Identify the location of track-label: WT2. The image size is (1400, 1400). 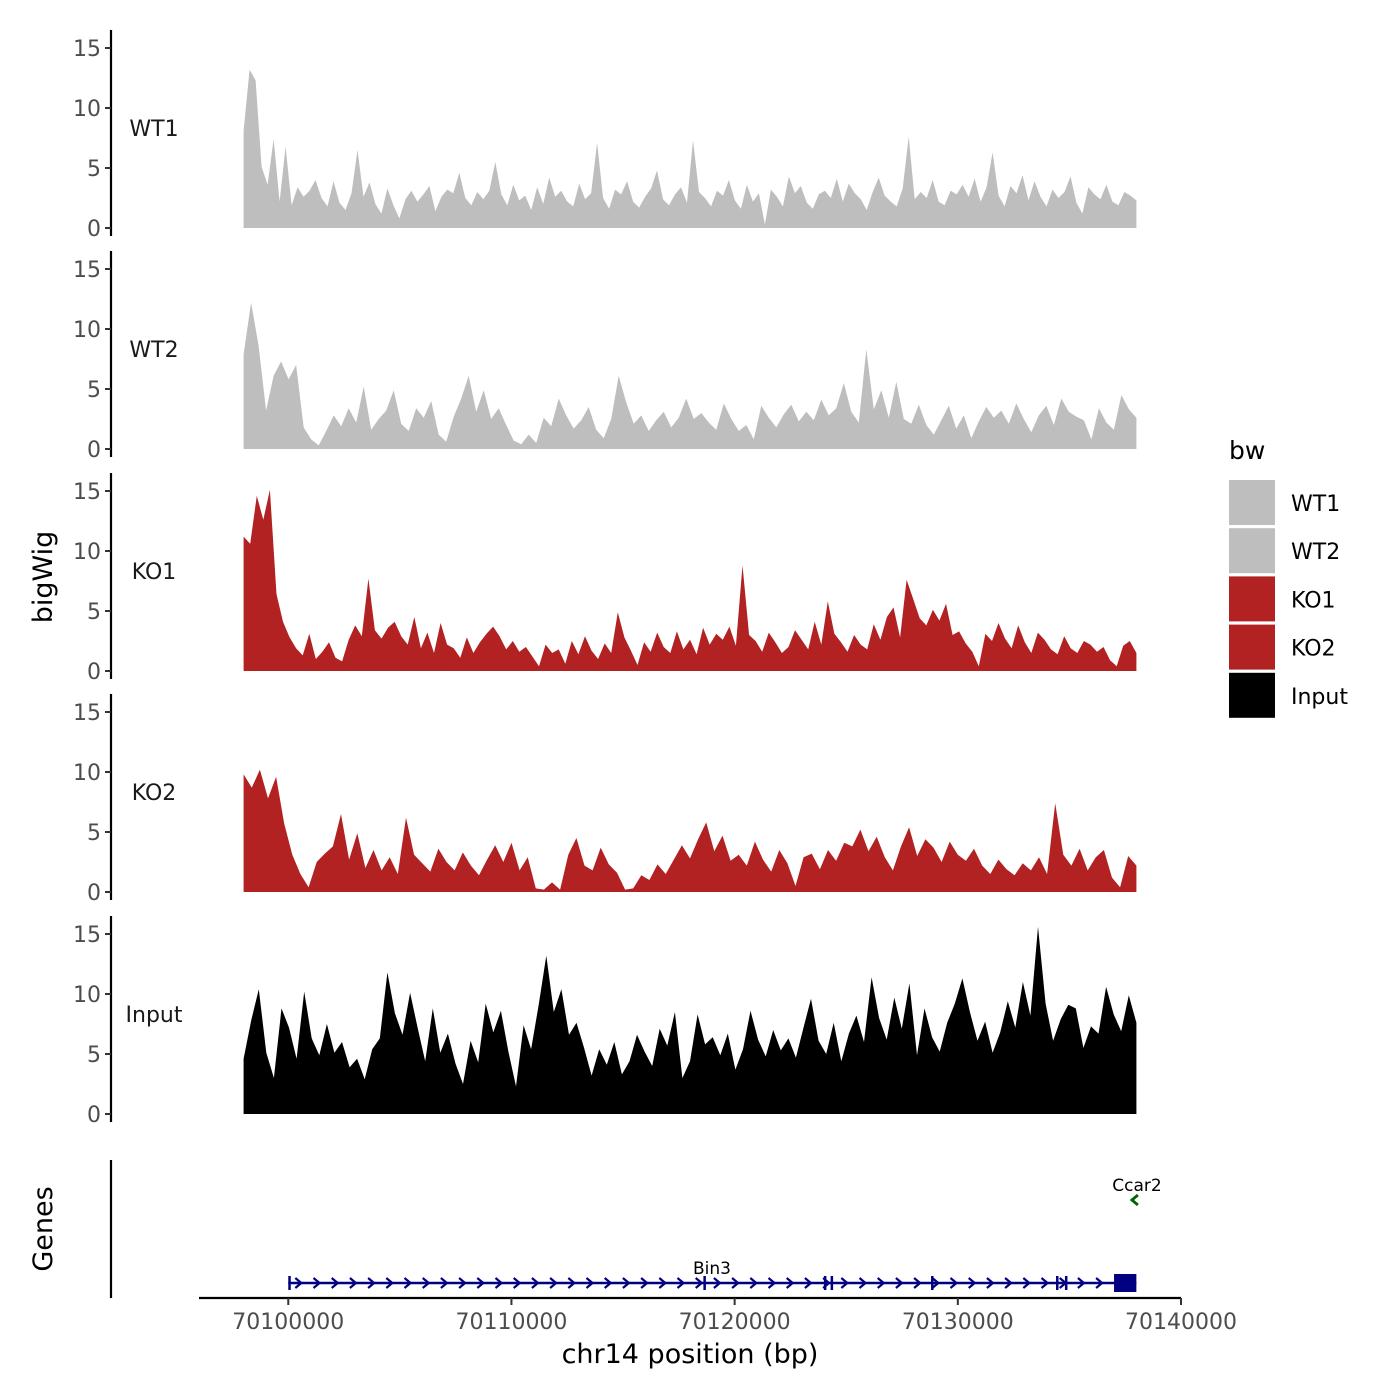
(153, 350).